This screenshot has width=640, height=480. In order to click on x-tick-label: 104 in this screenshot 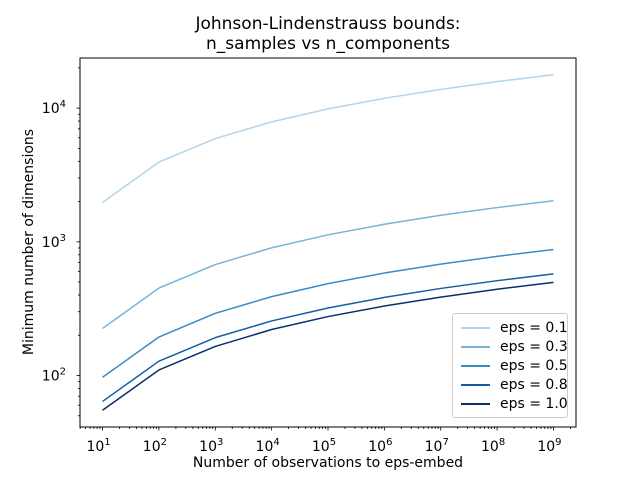, I will do `click(268, 446)`.